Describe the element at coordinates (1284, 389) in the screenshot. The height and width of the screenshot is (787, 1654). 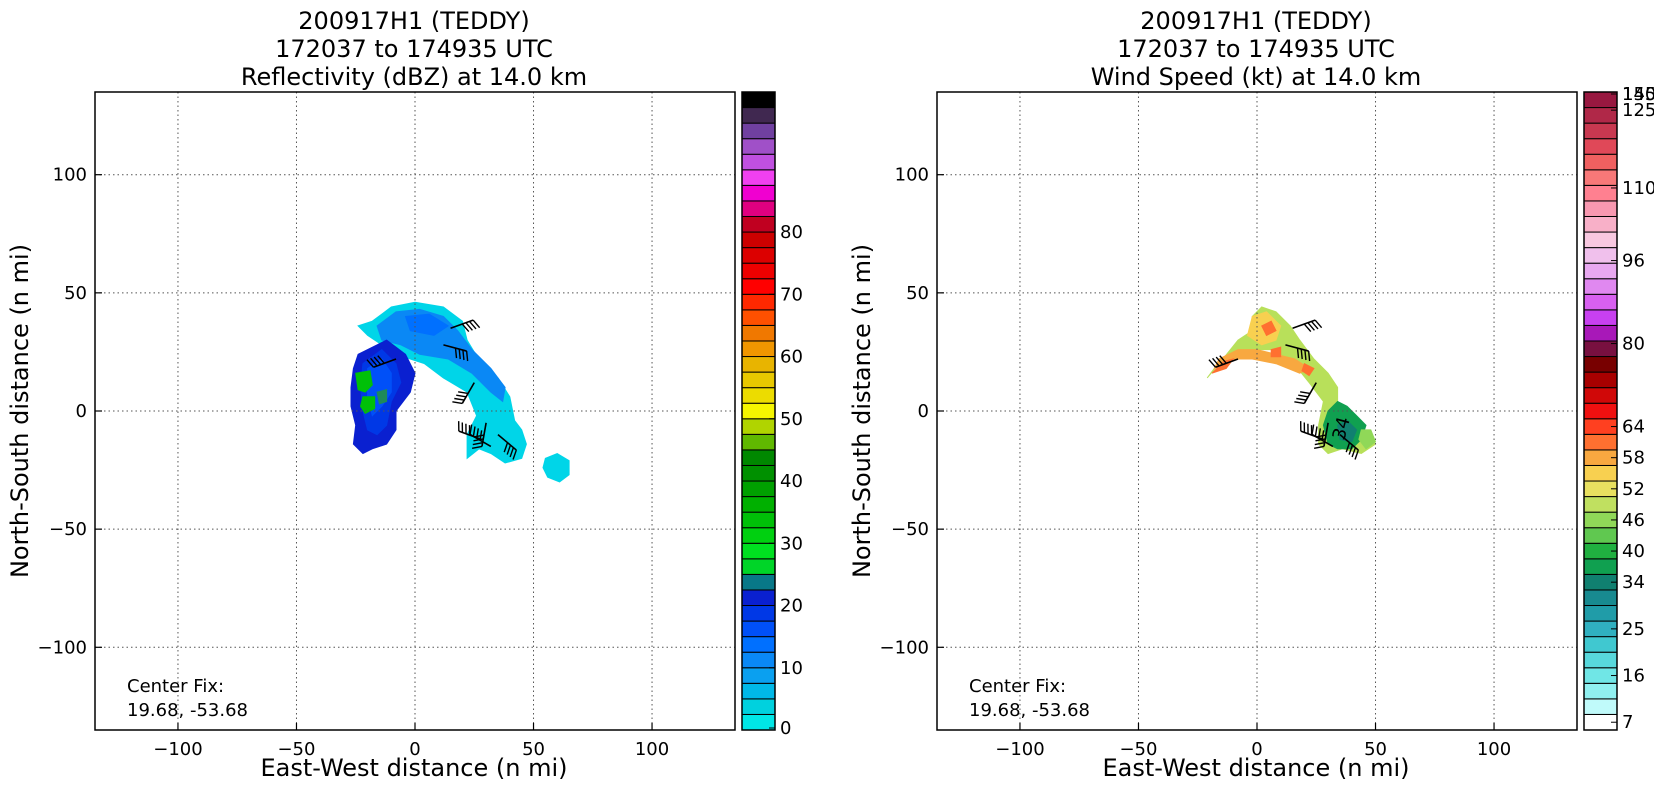
I see `wind-wind-barbs` at that location.